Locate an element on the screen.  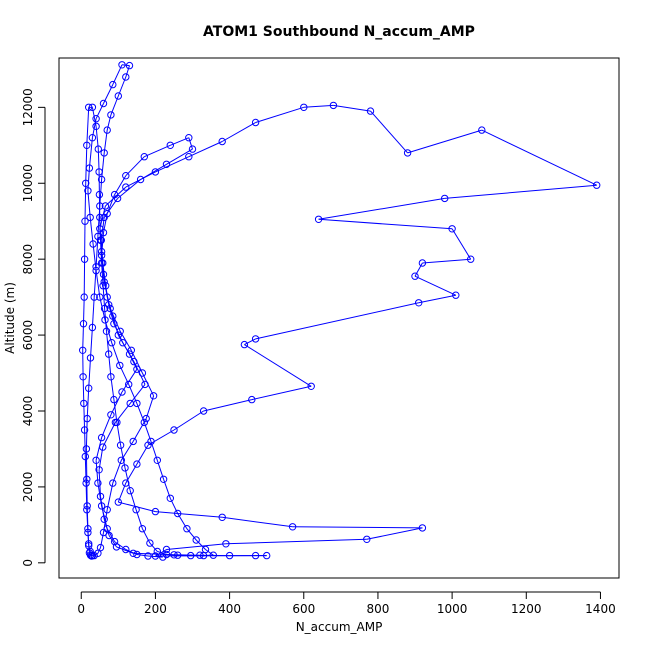
x-tick-label: 1200 is located at coordinates (526, 609).